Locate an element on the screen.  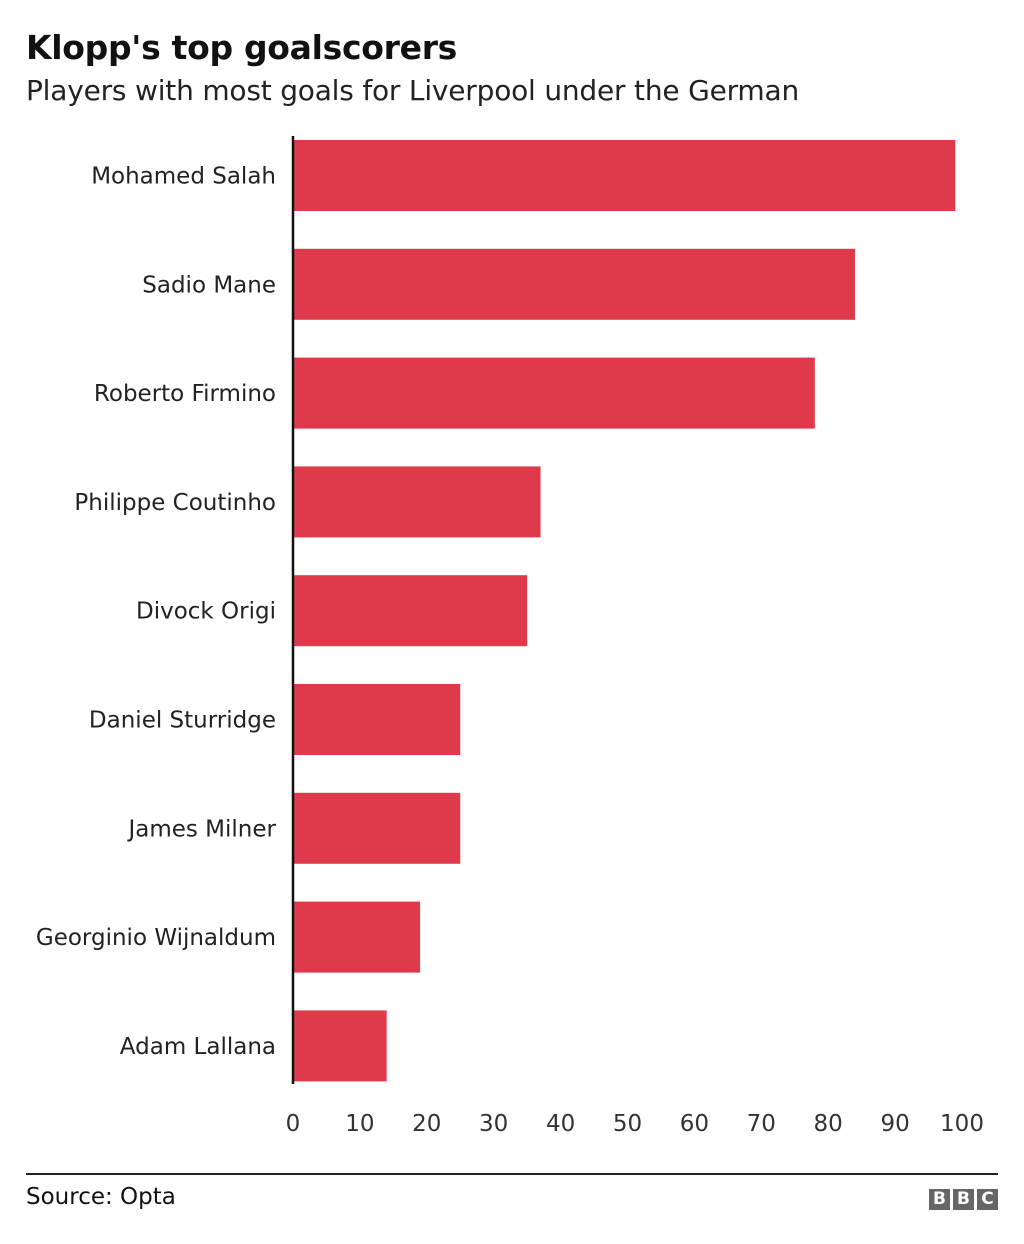
category-label: Roberto Firmino is located at coordinates (185, 394).